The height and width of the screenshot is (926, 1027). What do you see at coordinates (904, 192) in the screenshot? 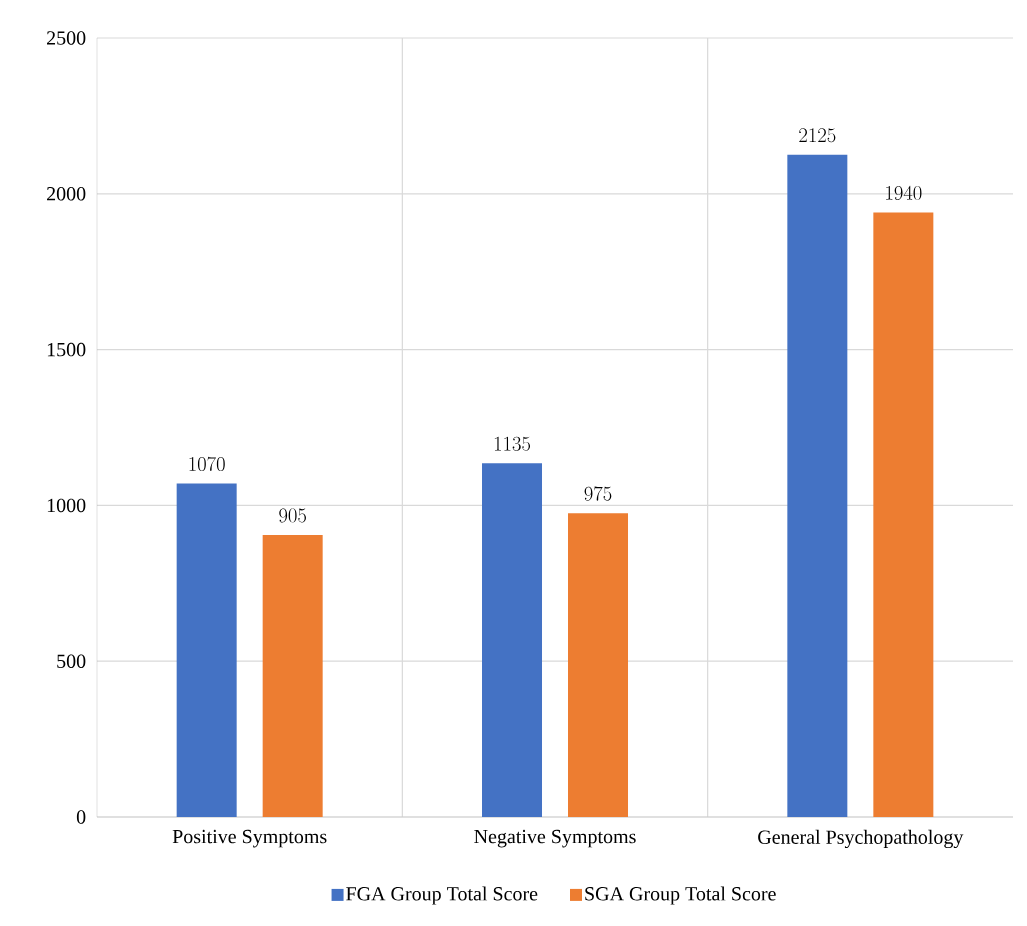
I see `data-label: 1940` at bounding box center [904, 192].